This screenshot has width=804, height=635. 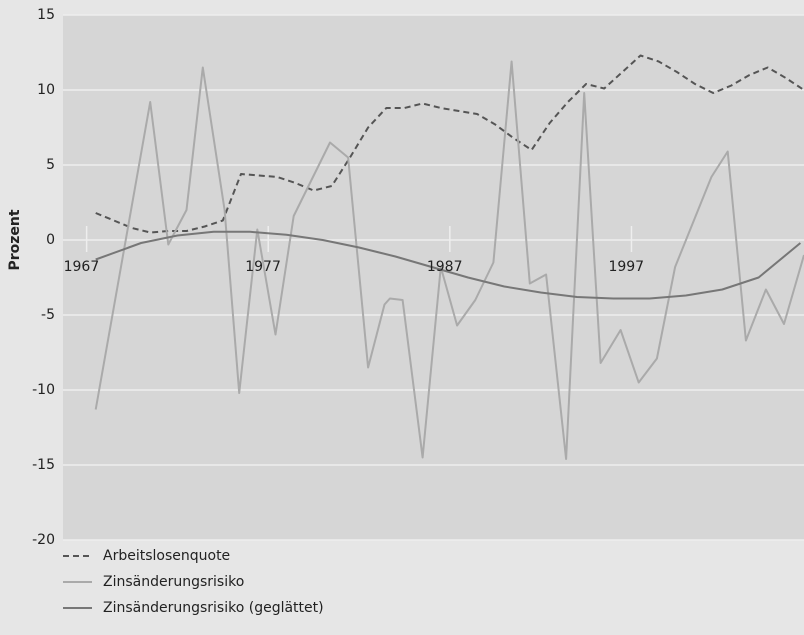 What do you see at coordinates (166, 556) in the screenshot?
I see `legend-label: Arbeitslosenquote` at bounding box center [166, 556].